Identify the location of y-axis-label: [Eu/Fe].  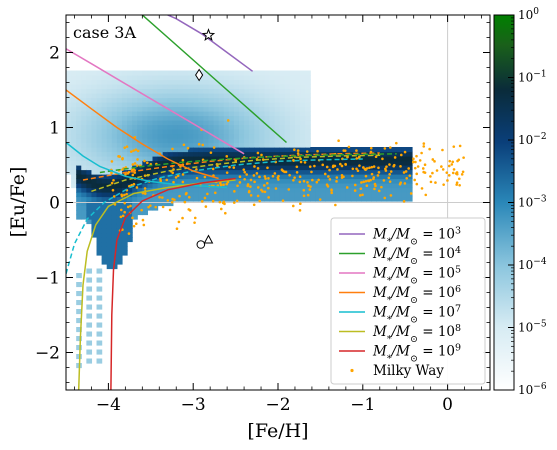
(18, 202).